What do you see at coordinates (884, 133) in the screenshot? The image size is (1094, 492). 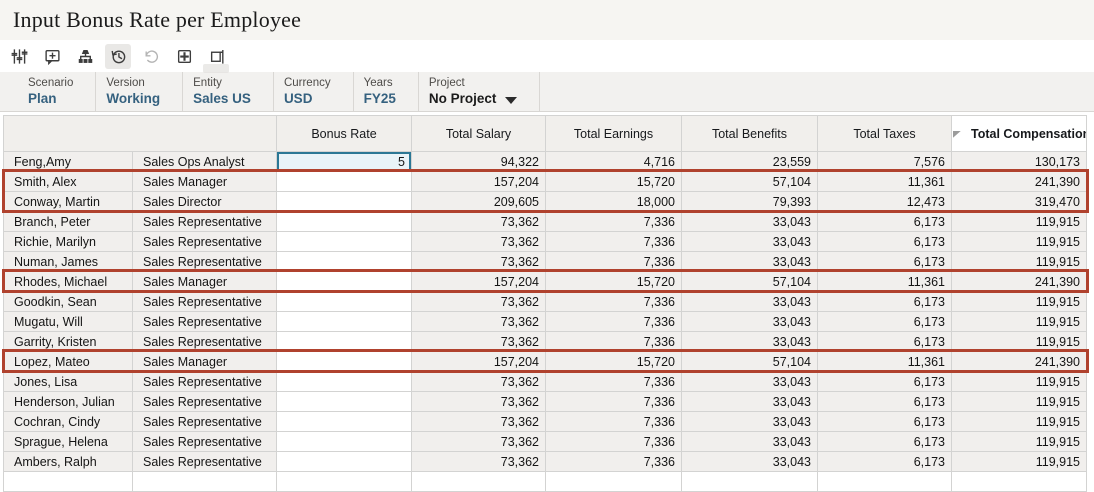 I see `col-header-total-taxes: Total Taxes` at bounding box center [884, 133].